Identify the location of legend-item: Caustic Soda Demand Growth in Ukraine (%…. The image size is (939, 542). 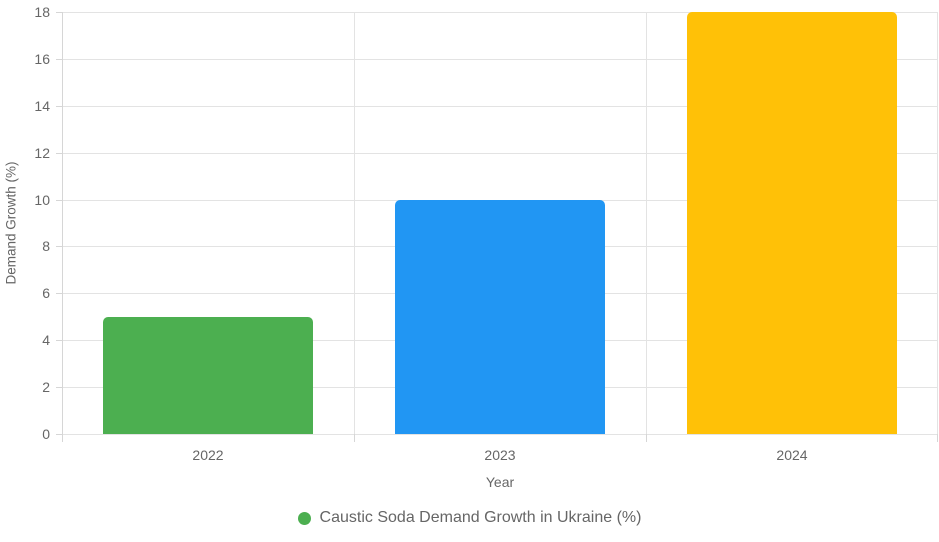
(469, 518).